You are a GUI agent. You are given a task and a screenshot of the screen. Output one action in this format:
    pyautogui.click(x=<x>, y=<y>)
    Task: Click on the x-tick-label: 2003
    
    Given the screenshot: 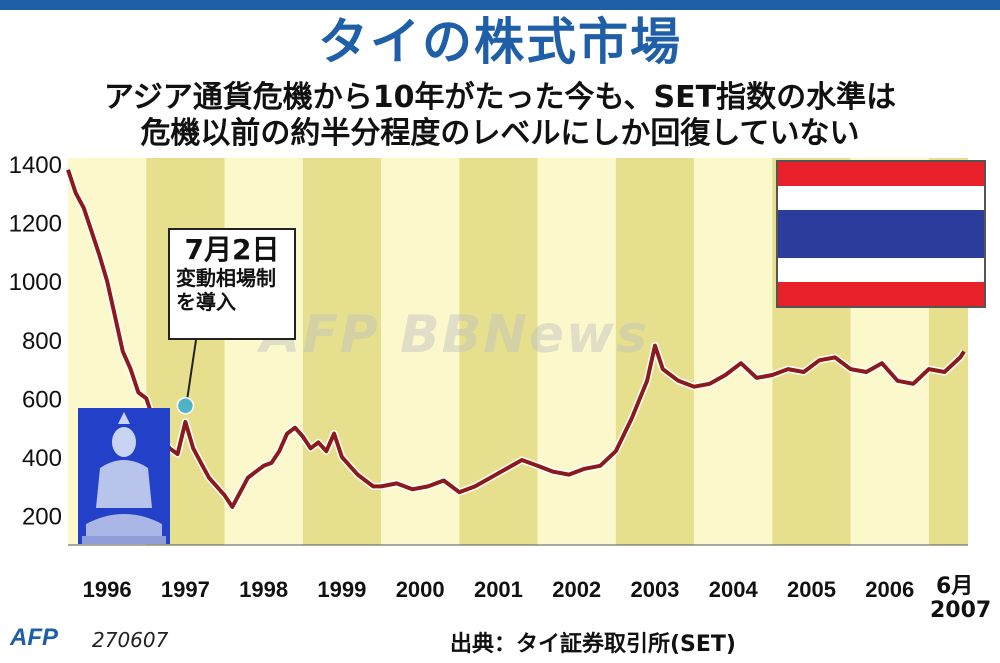 What is the action you would take?
    pyautogui.click(x=654, y=589)
    